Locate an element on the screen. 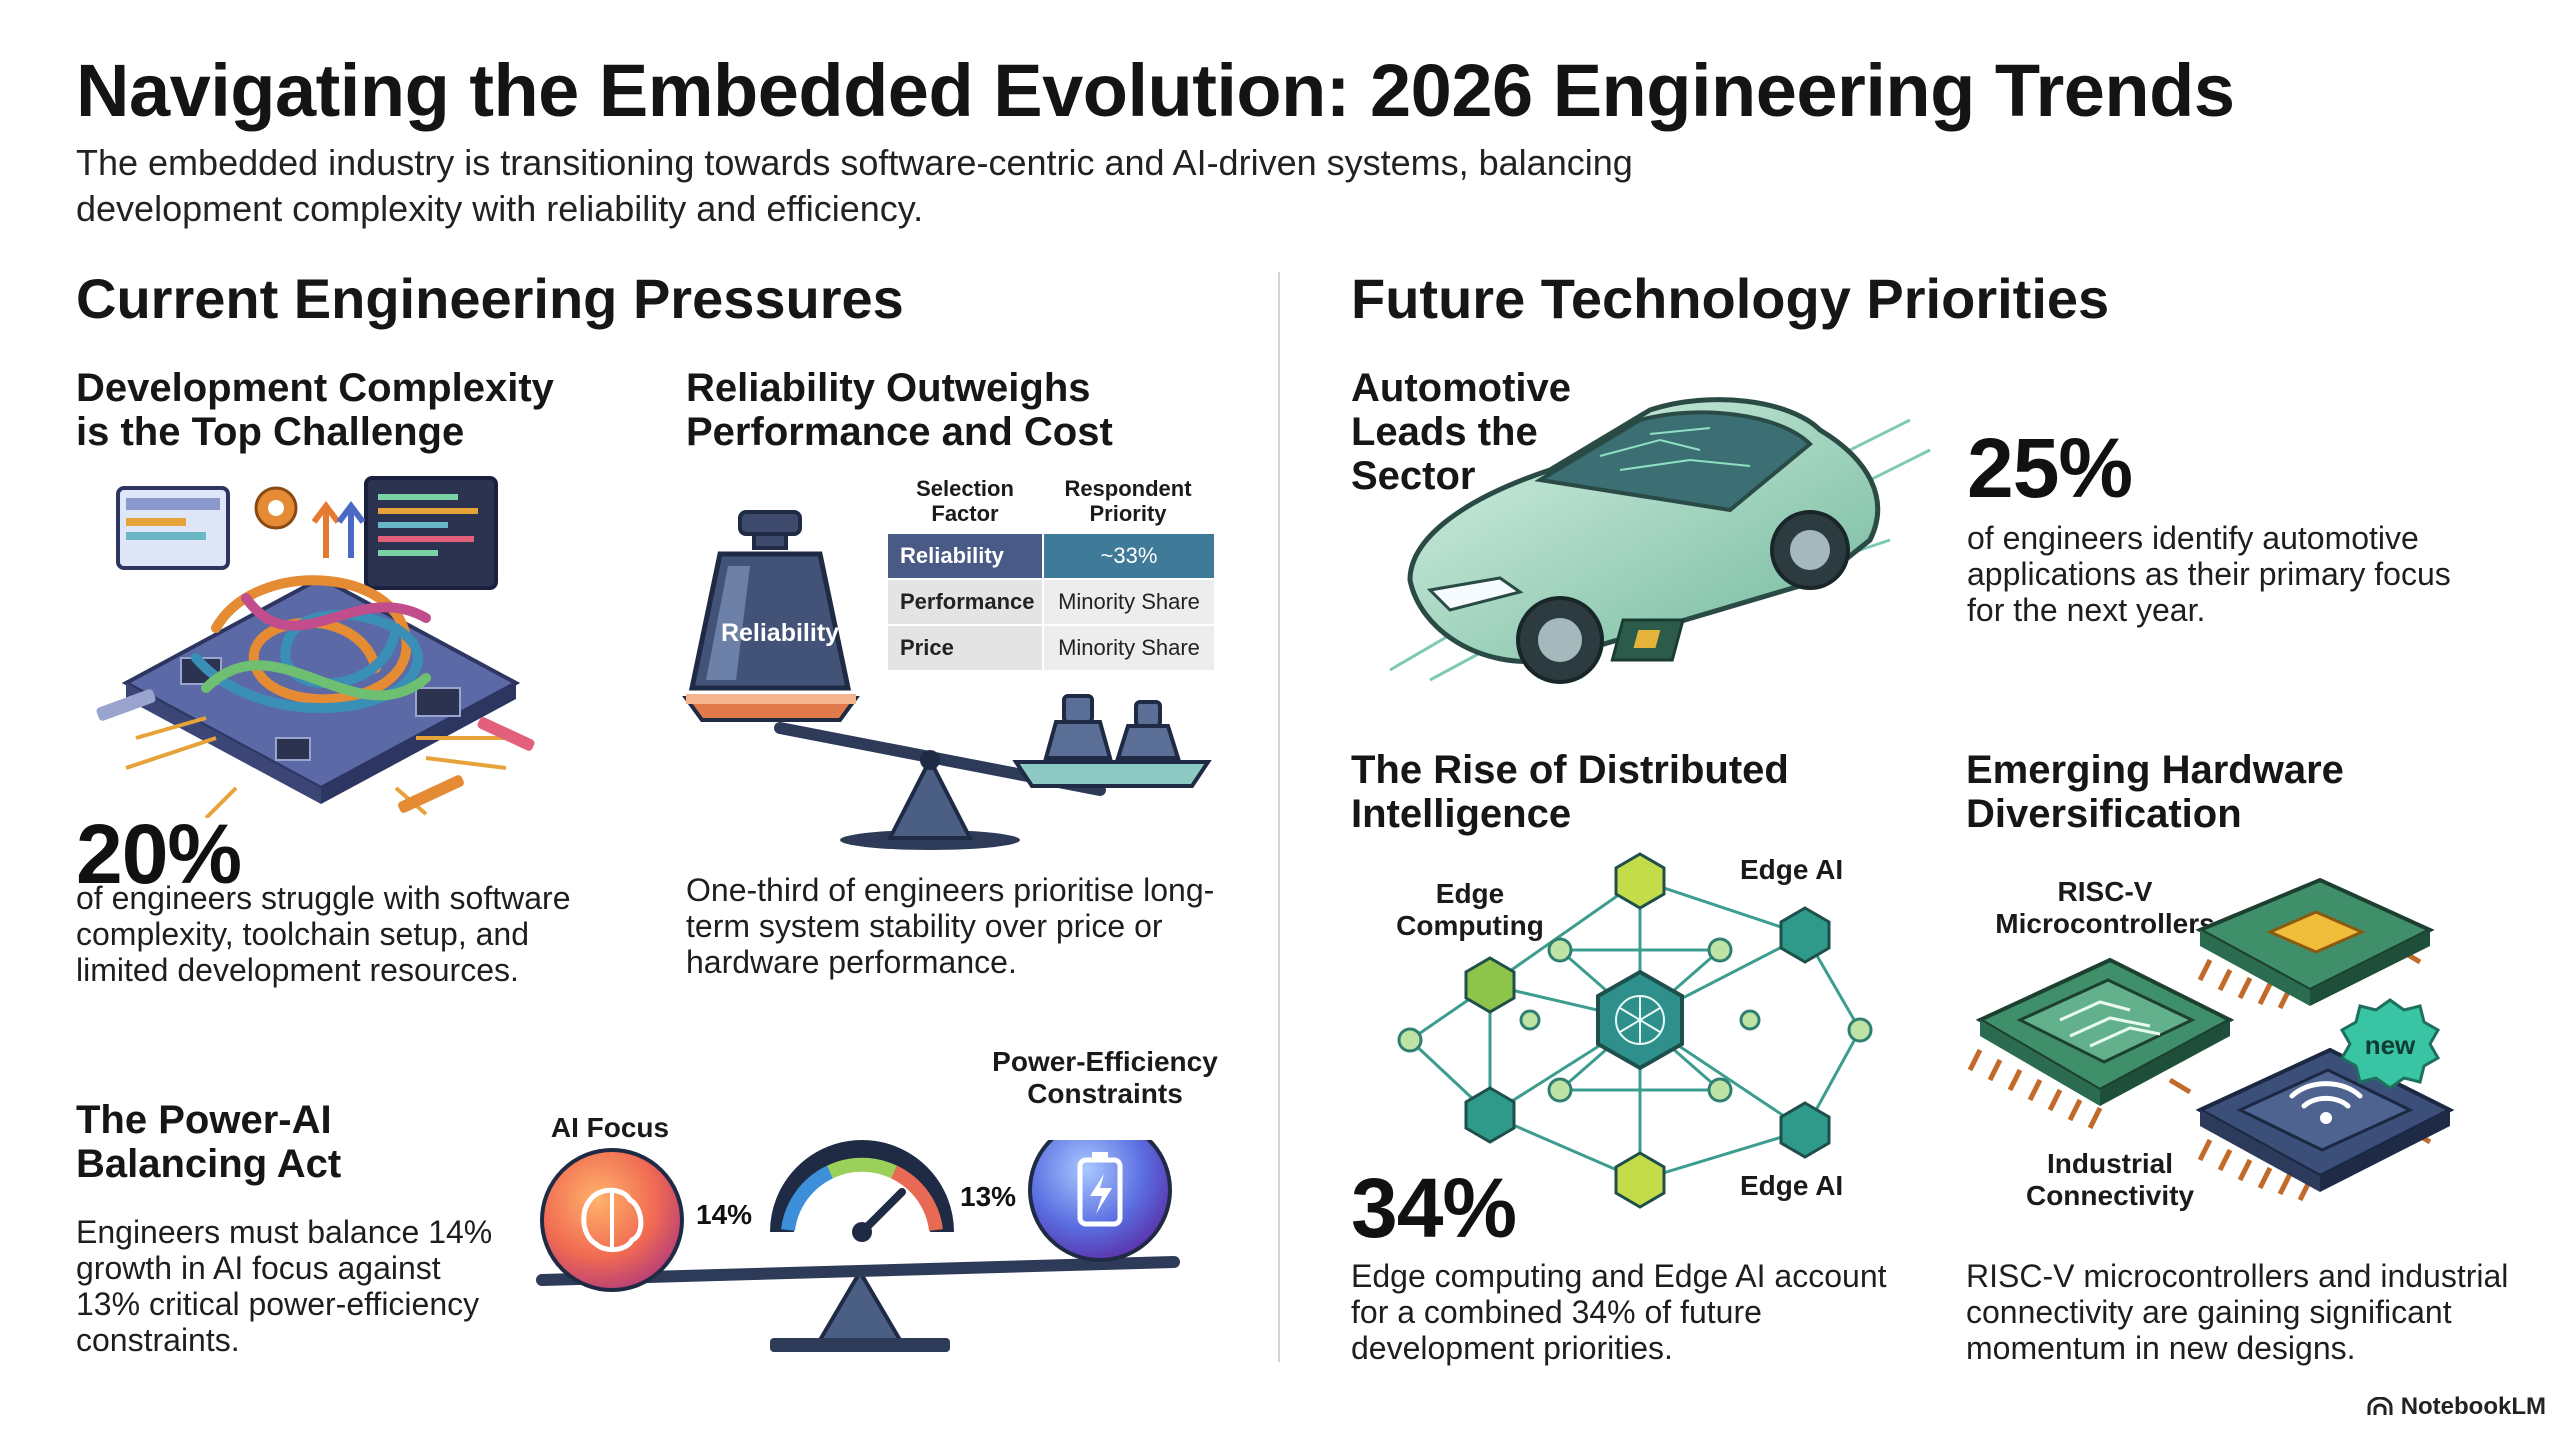 The height and width of the screenshot is (1429, 2560). table-cell-priority: ~33% is located at coordinates (1128, 556).